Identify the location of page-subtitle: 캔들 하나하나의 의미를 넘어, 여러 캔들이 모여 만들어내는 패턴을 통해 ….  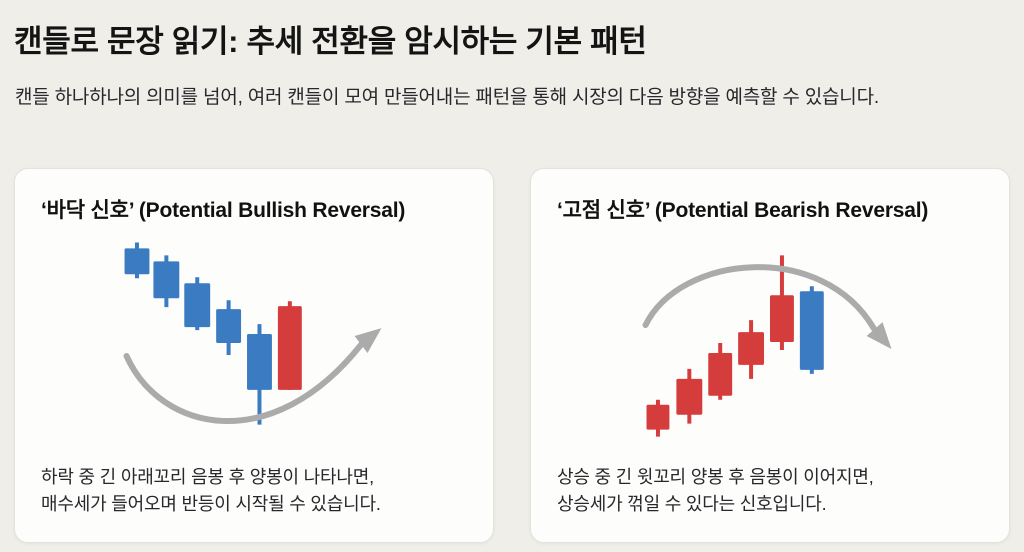
(447, 97).